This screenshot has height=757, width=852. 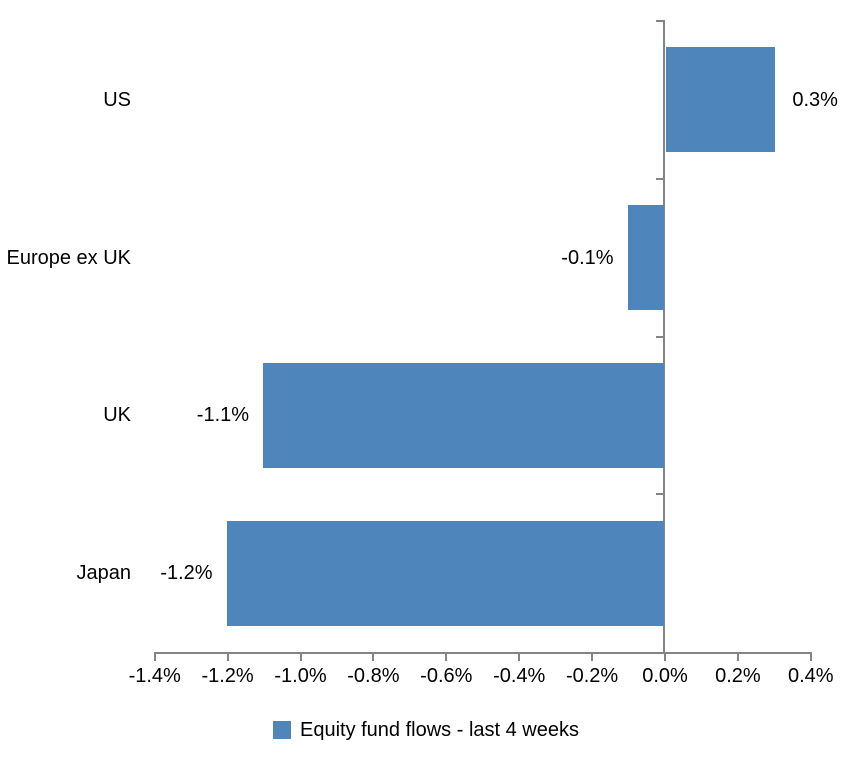 I want to click on value-label: 0.3%, so click(x=815, y=99).